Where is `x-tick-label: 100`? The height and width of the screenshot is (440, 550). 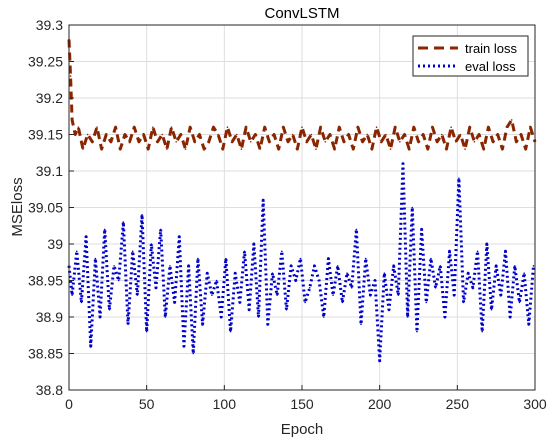
x-tick-label: 100 is located at coordinates (225, 404).